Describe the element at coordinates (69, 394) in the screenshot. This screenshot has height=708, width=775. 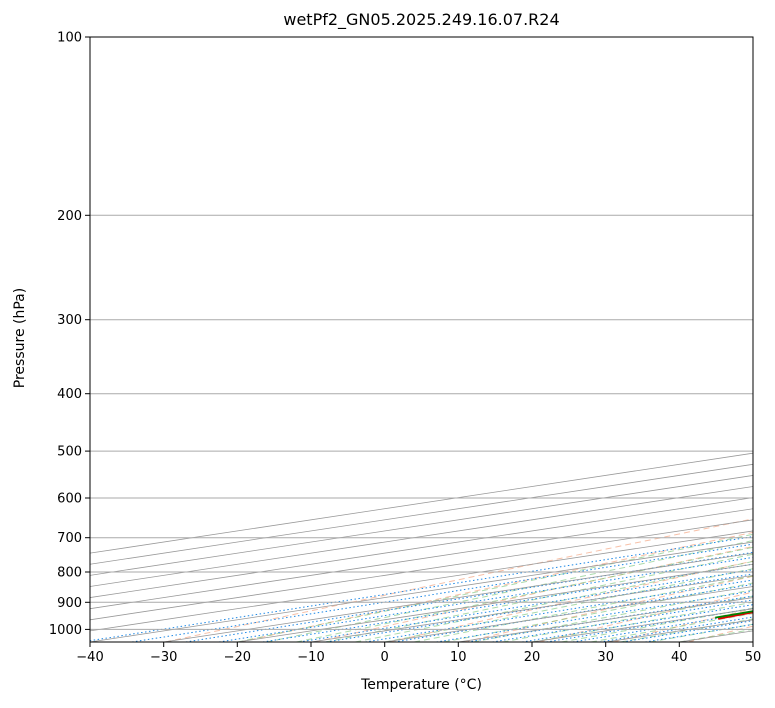
I see `y-tick-label: 400` at that location.